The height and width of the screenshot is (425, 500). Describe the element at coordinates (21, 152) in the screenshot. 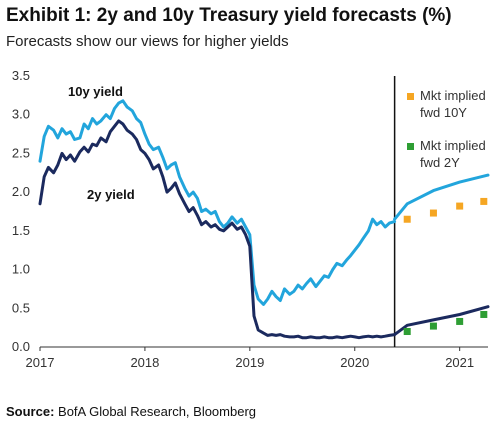

I see `y-tick-label-5: 2.5` at that location.